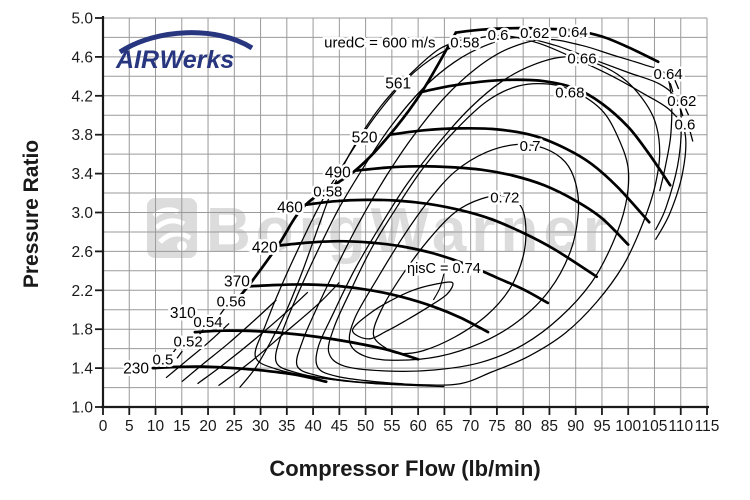 The width and height of the screenshot is (750, 500). I want to click on speed-label-561: 561, so click(398, 84).